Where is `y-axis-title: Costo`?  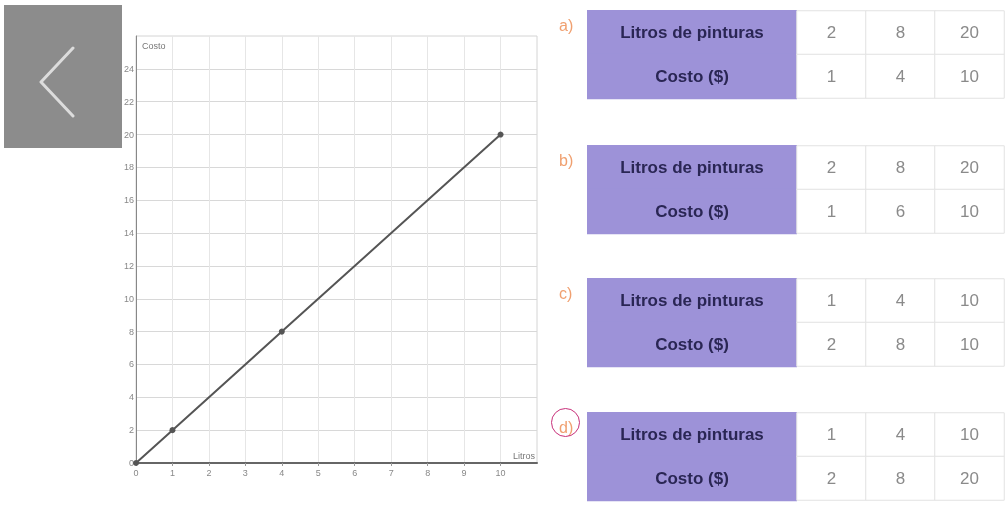 y-axis-title: Costo is located at coordinates (154, 45).